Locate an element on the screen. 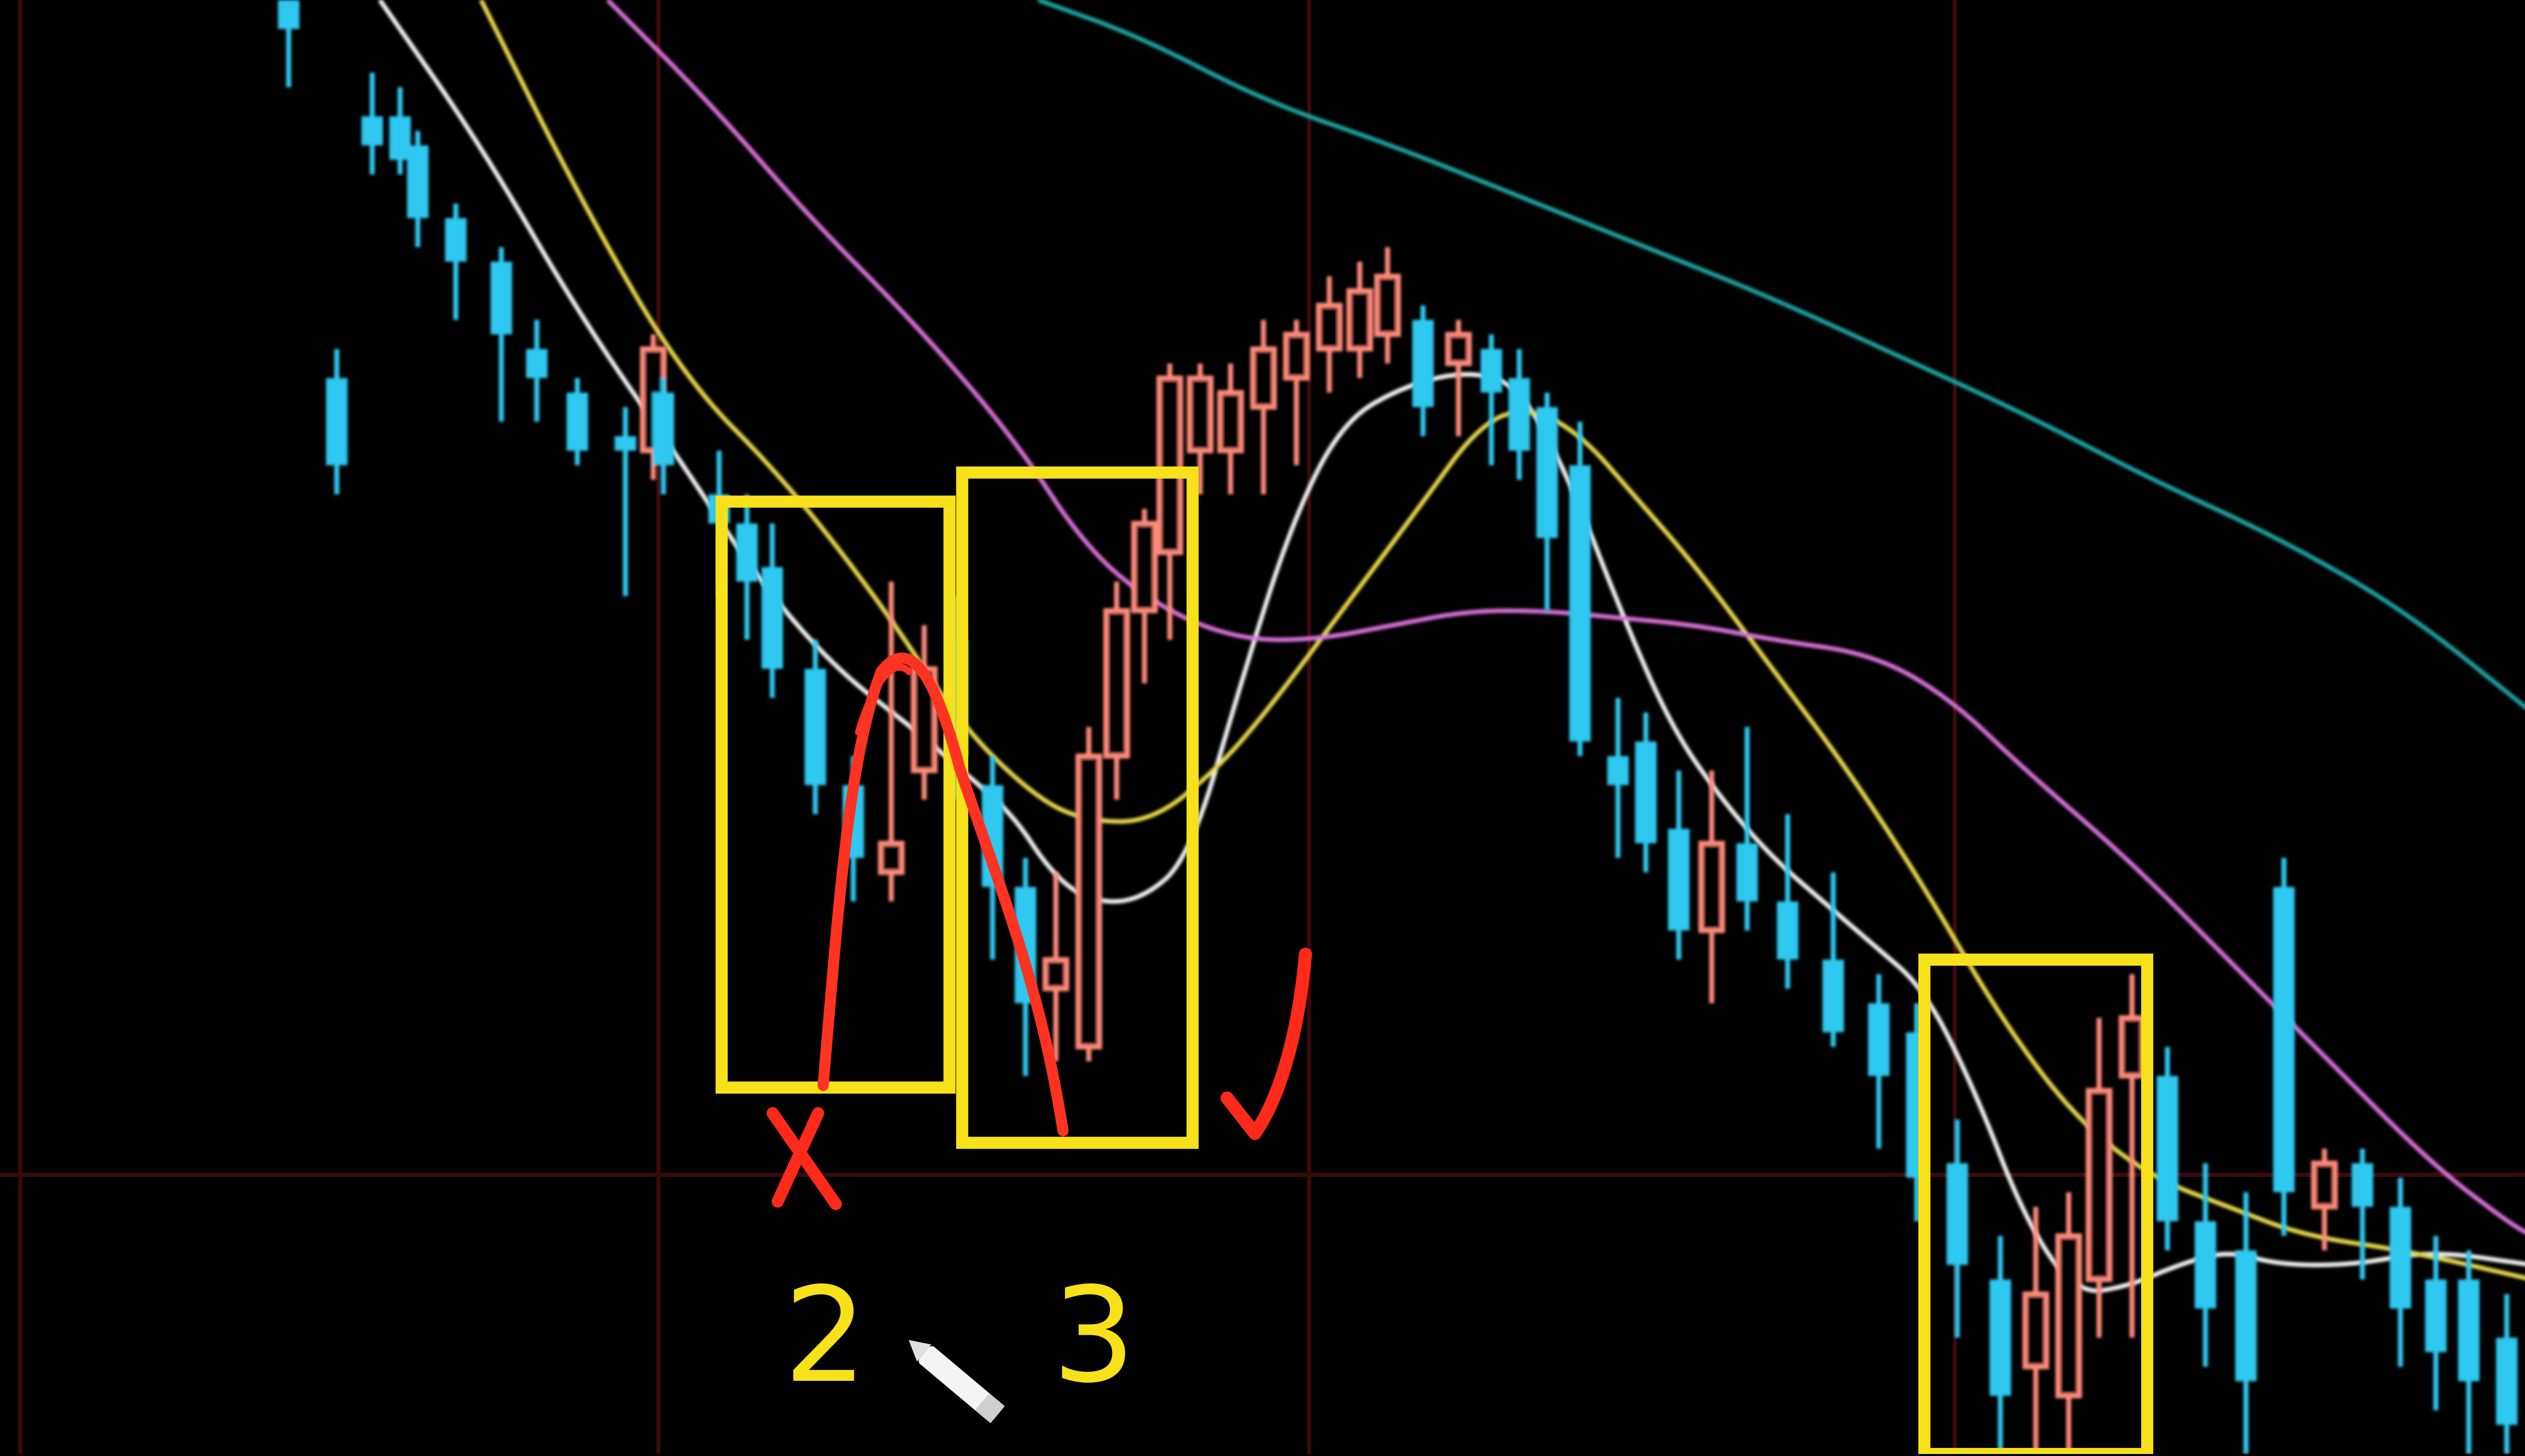 This screenshot has width=2525, height=1456. red-cross-mark is located at coordinates (804, 1158).